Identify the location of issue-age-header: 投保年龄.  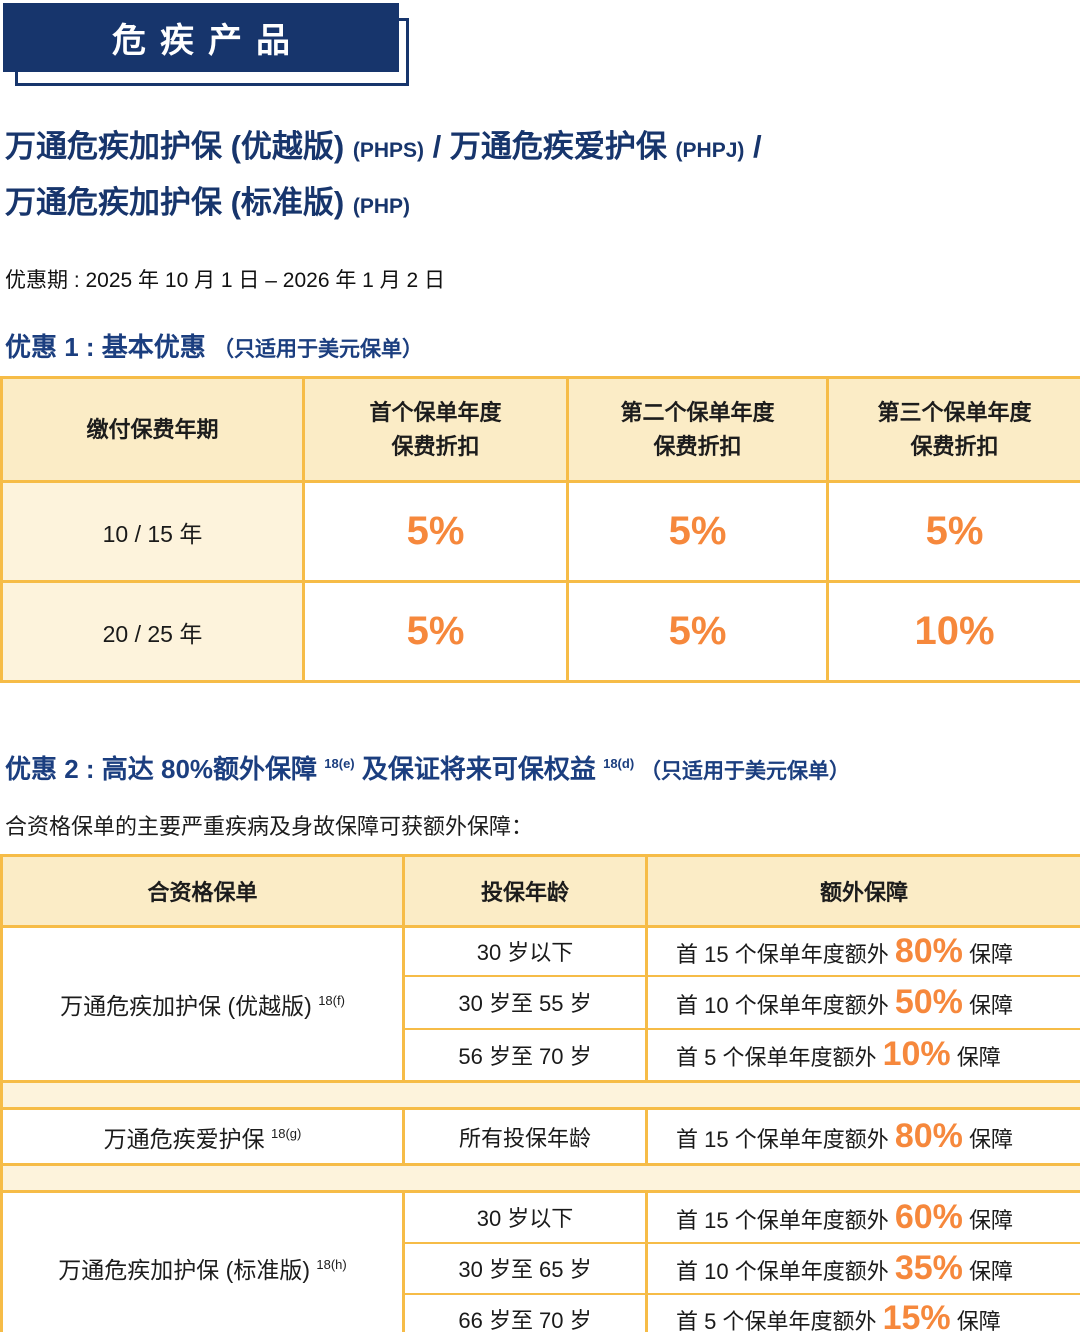
(525, 891).